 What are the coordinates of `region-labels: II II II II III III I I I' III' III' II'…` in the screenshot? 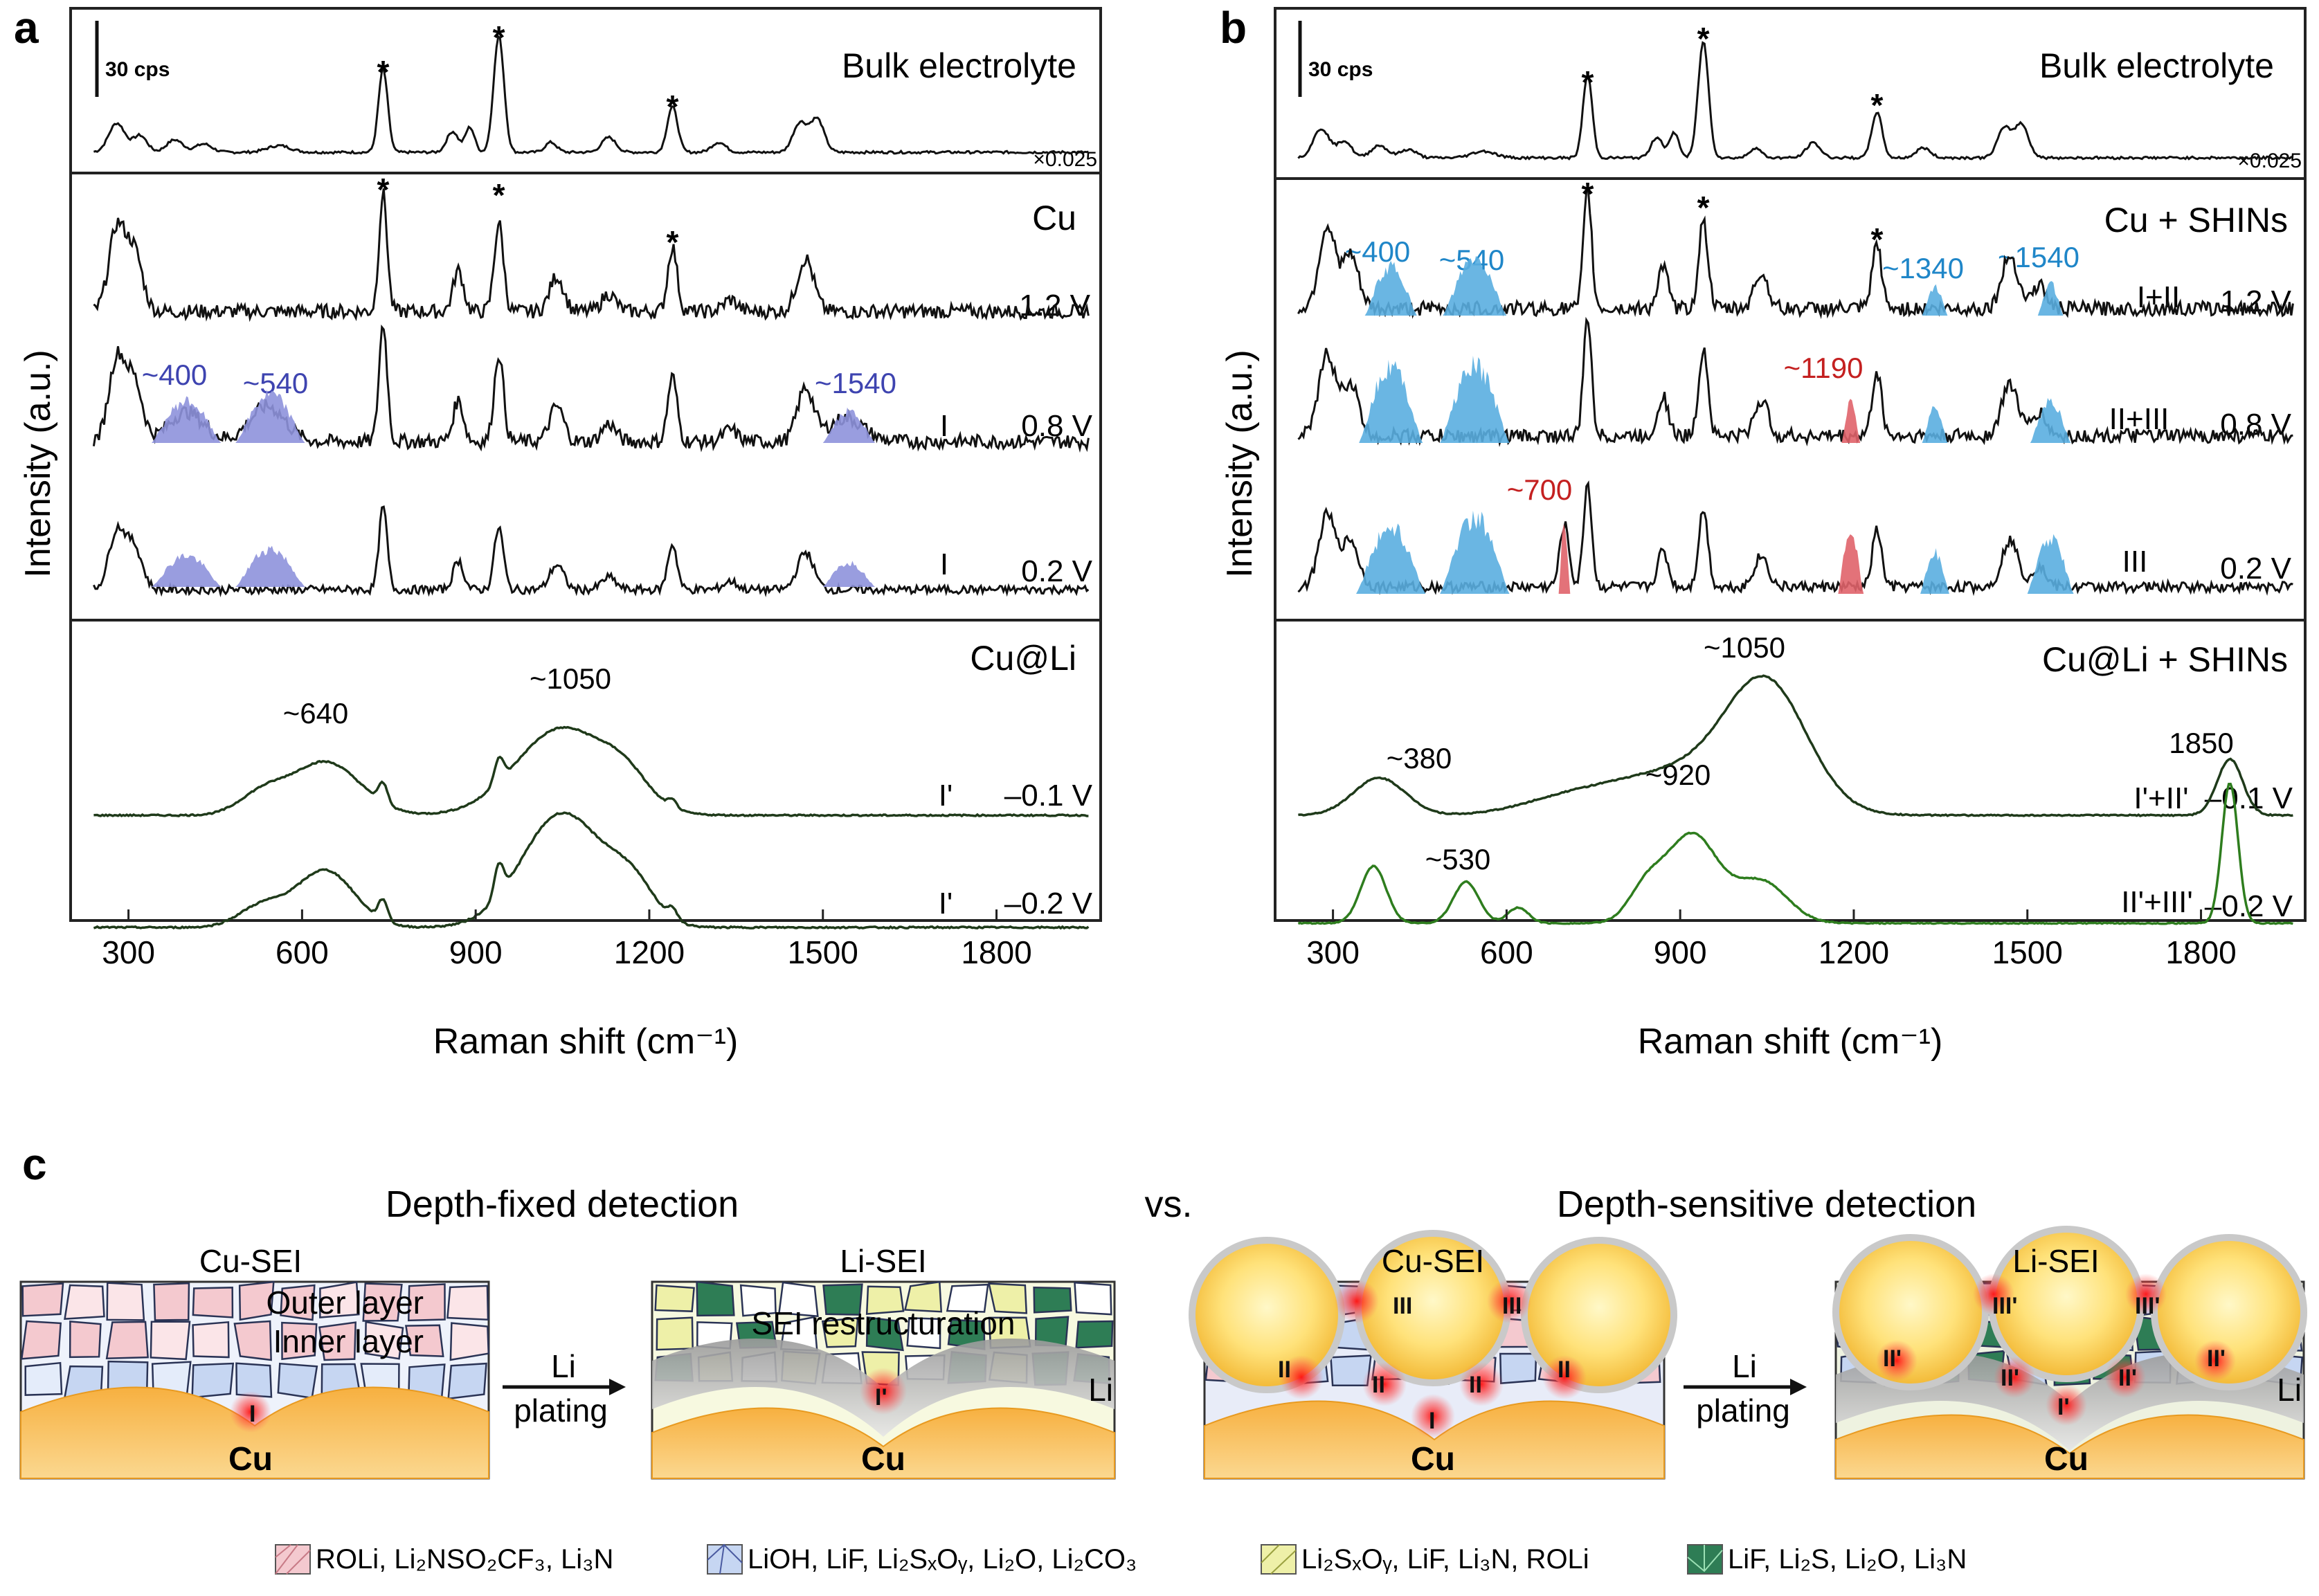 It's located at (1238, 1363).